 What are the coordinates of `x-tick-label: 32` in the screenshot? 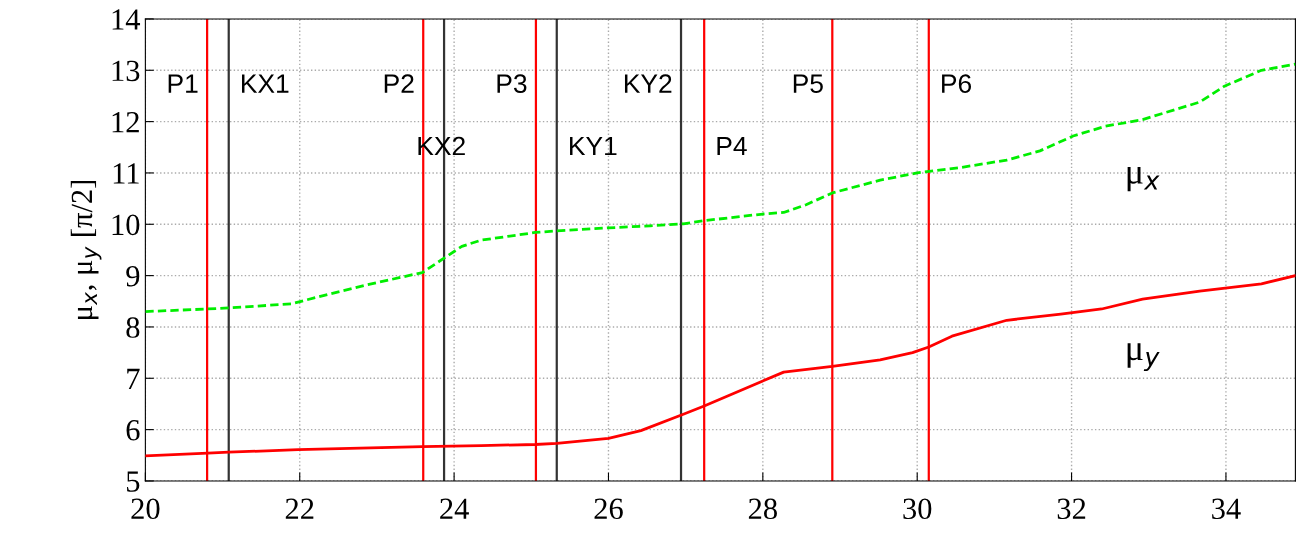 It's located at (1071, 509).